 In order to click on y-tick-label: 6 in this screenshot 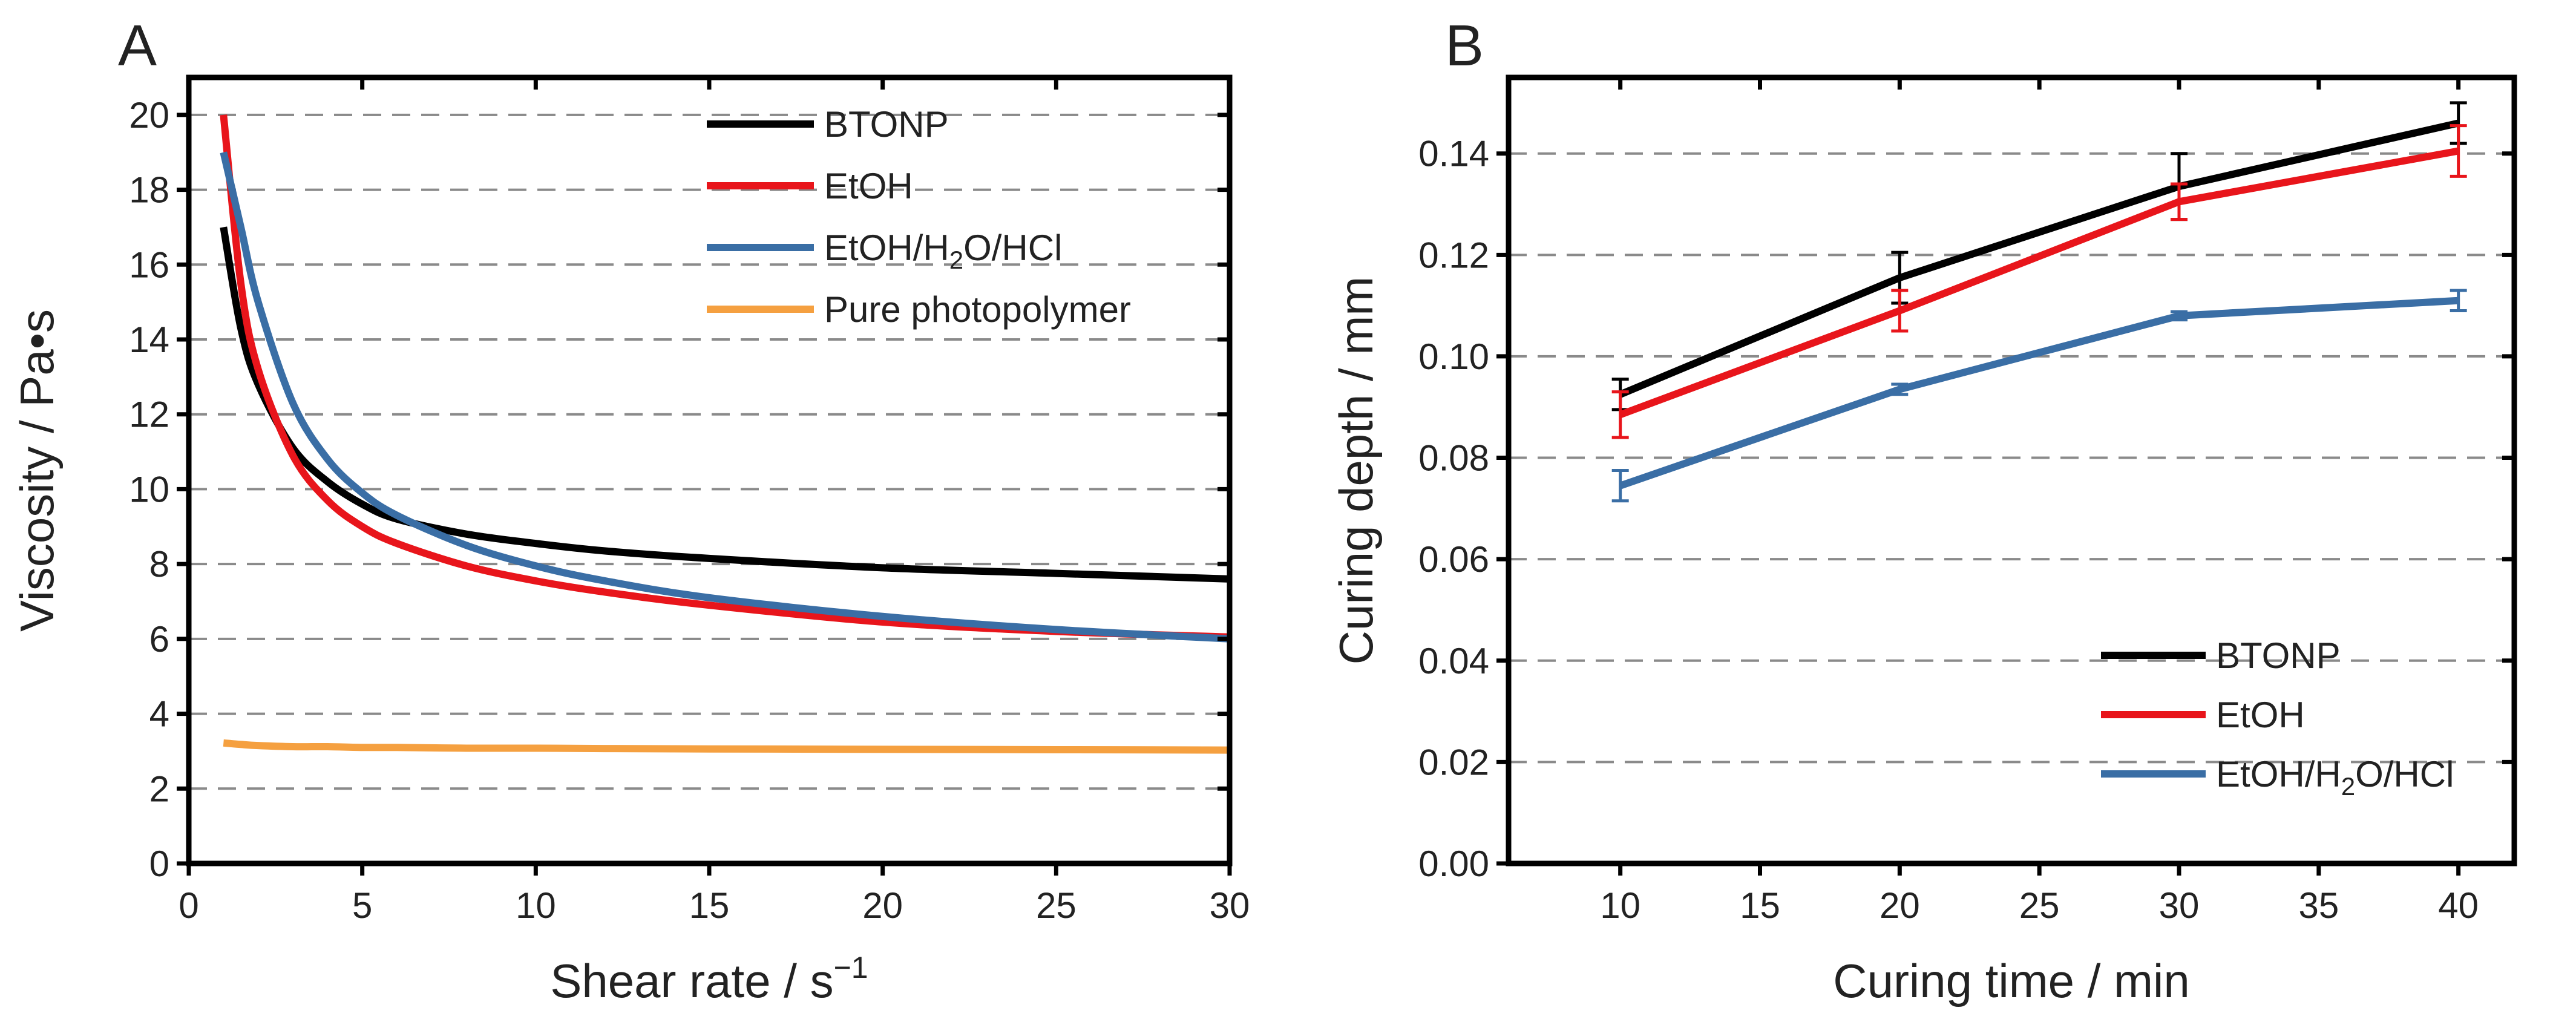, I will do `click(159, 640)`.